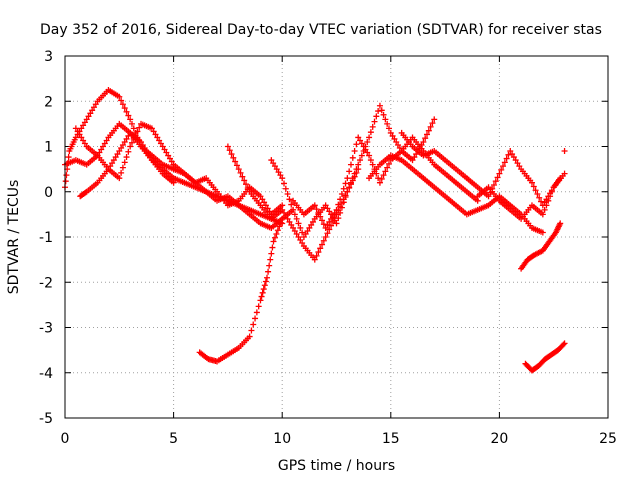 The width and height of the screenshot is (640, 480). I want to click on x-tick-label: 0, so click(65, 439).